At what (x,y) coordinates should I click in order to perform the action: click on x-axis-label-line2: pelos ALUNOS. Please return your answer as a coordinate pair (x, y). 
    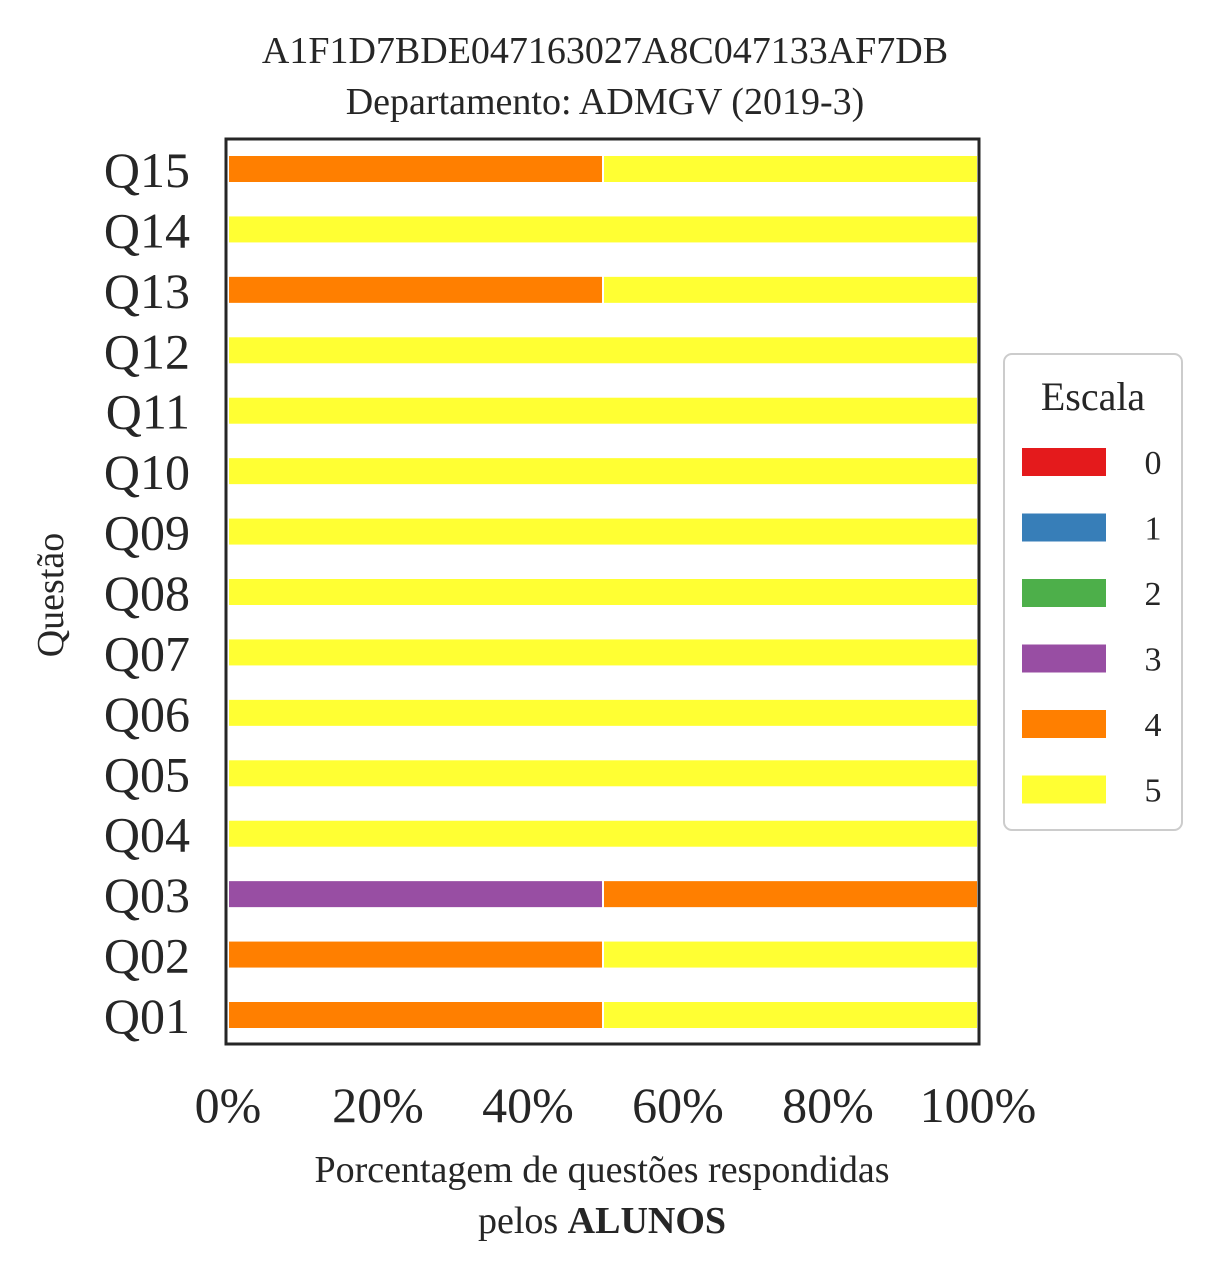
    Looking at the image, I should click on (602, 1221).